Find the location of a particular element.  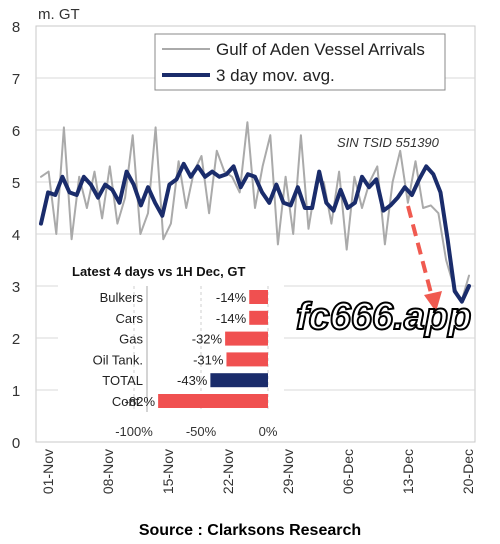

y-tick-label: 3 is located at coordinates (16, 287).